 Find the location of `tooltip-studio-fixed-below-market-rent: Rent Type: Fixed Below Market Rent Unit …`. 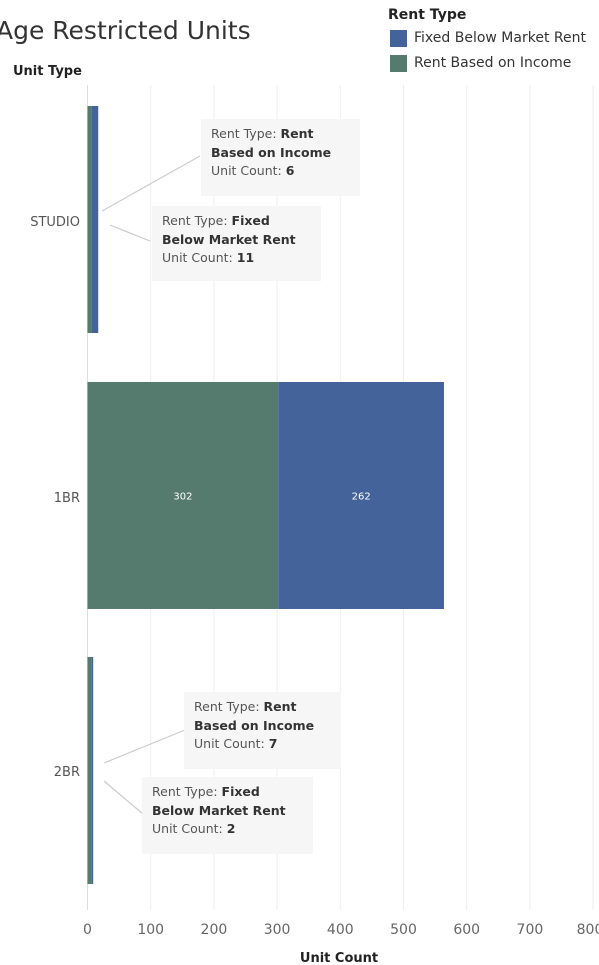

tooltip-studio-fixed-below-market-rent: Rent Type: Fixed Below Market Rent Unit … is located at coordinates (236, 243).